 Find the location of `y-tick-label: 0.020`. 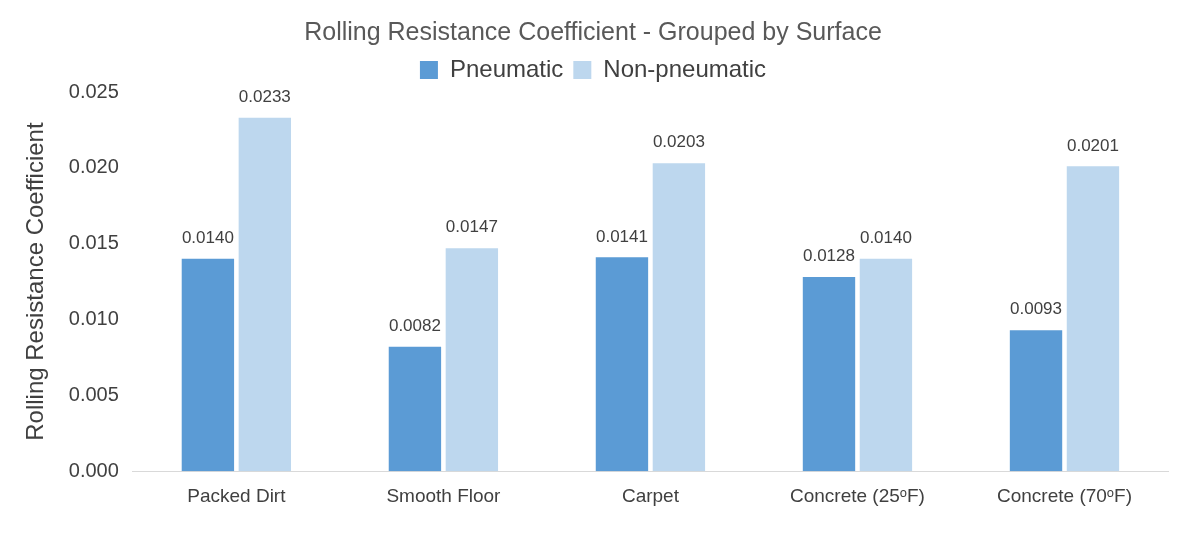

y-tick-label: 0.020 is located at coordinates (93, 166).